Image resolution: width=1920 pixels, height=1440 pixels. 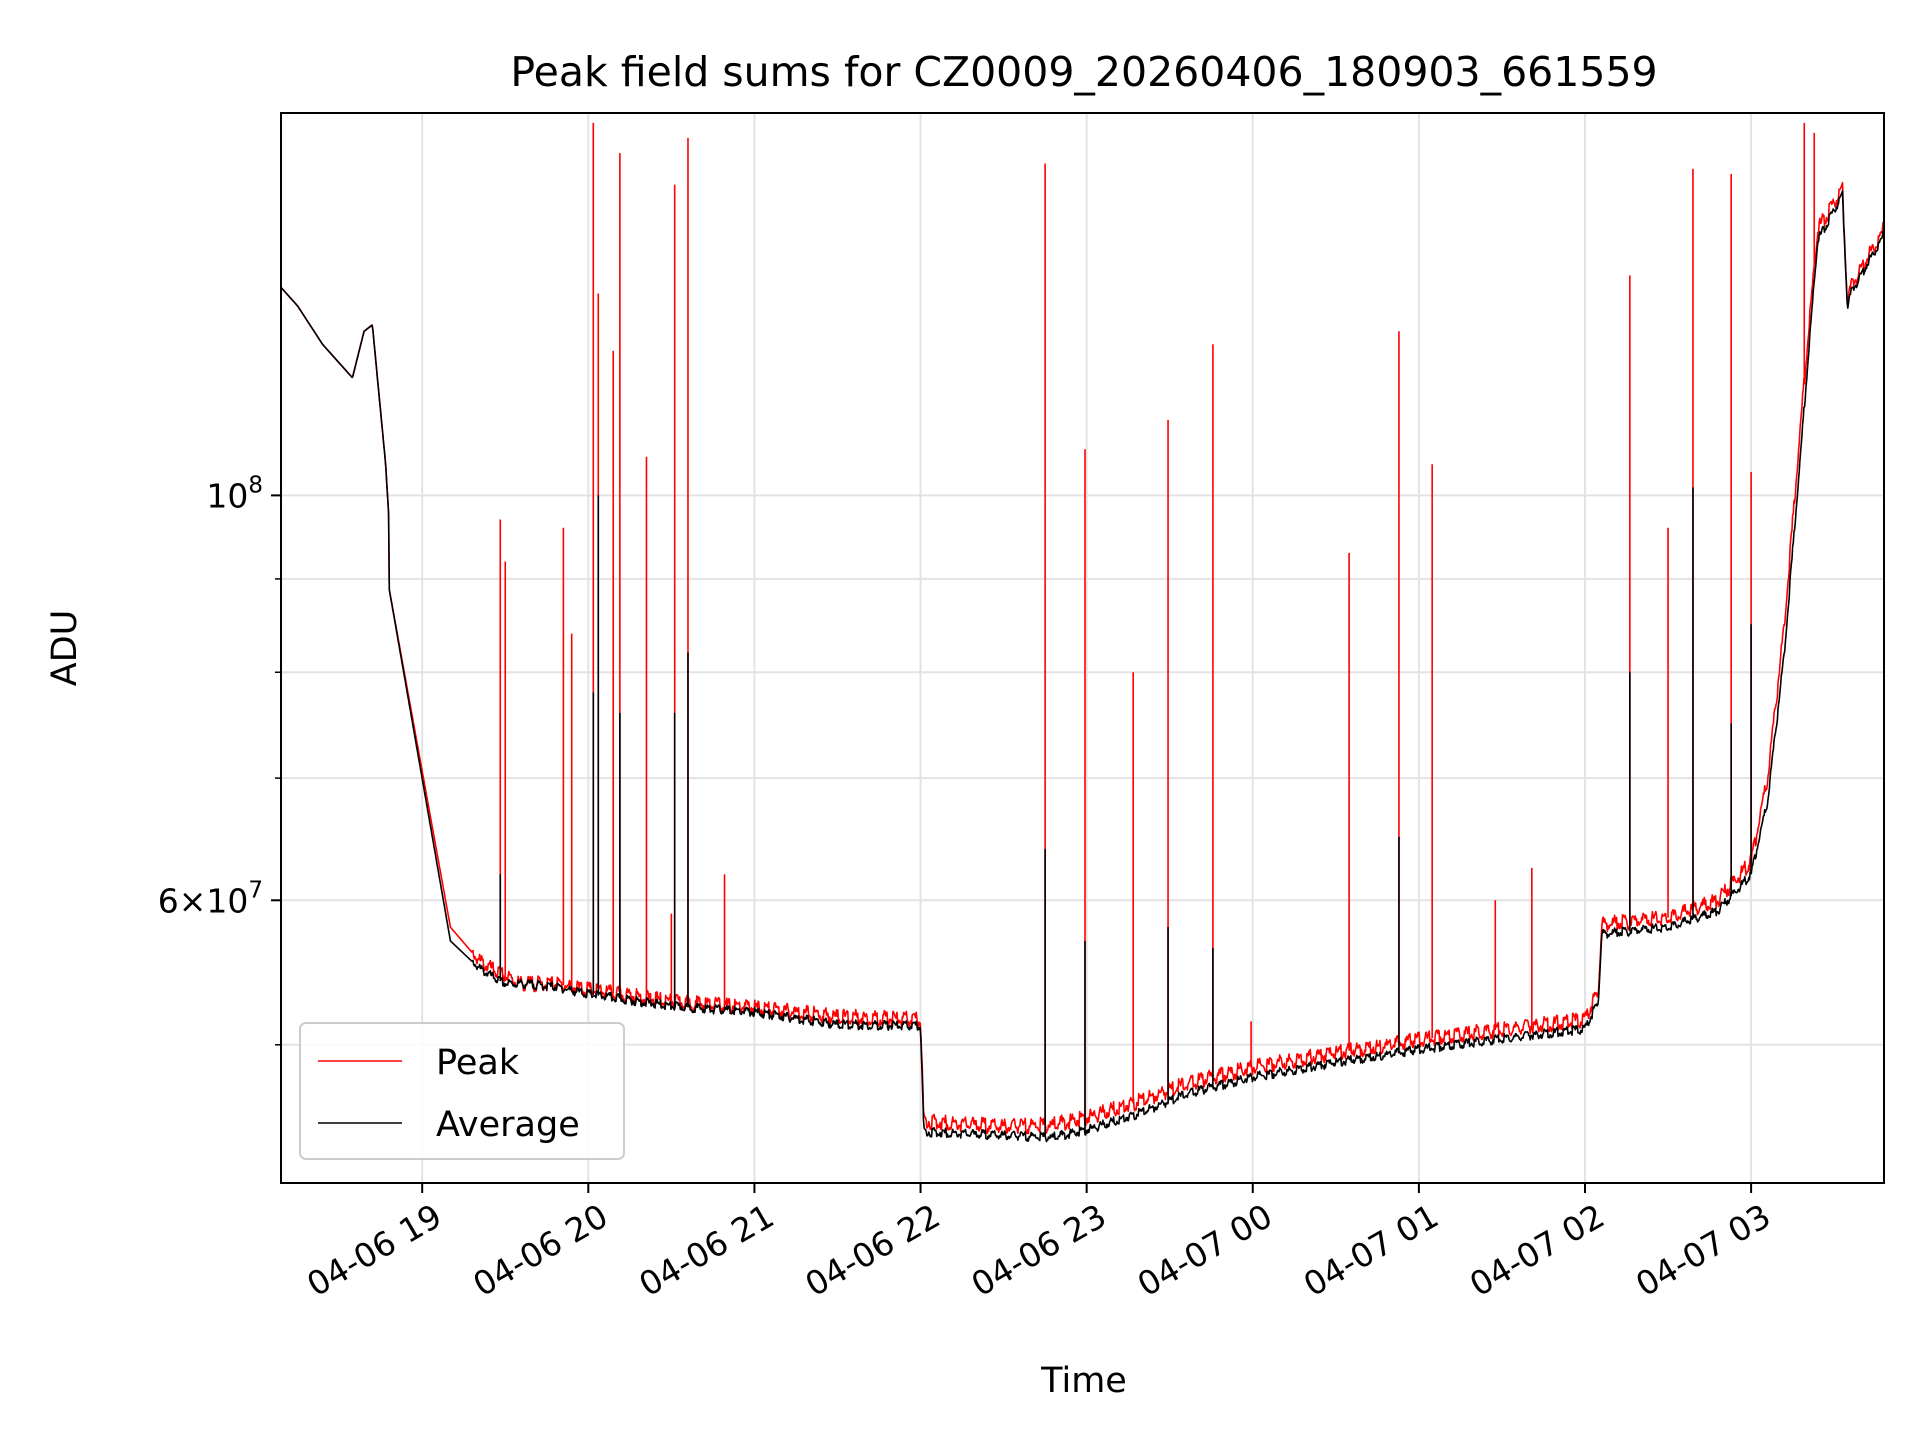 I want to click on y-tick-label: 6×107, so click(x=210, y=898).